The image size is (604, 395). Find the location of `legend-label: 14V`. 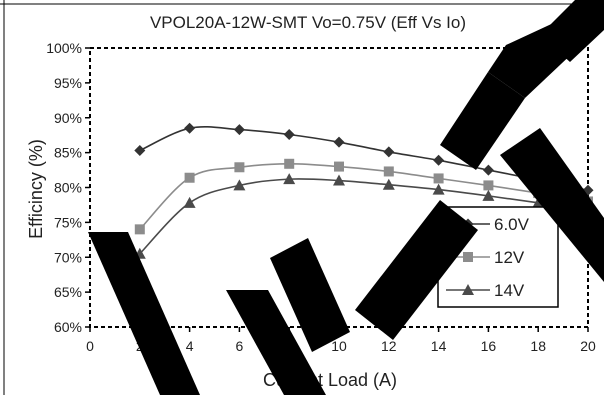

legend-label: 14V is located at coordinates (509, 290).